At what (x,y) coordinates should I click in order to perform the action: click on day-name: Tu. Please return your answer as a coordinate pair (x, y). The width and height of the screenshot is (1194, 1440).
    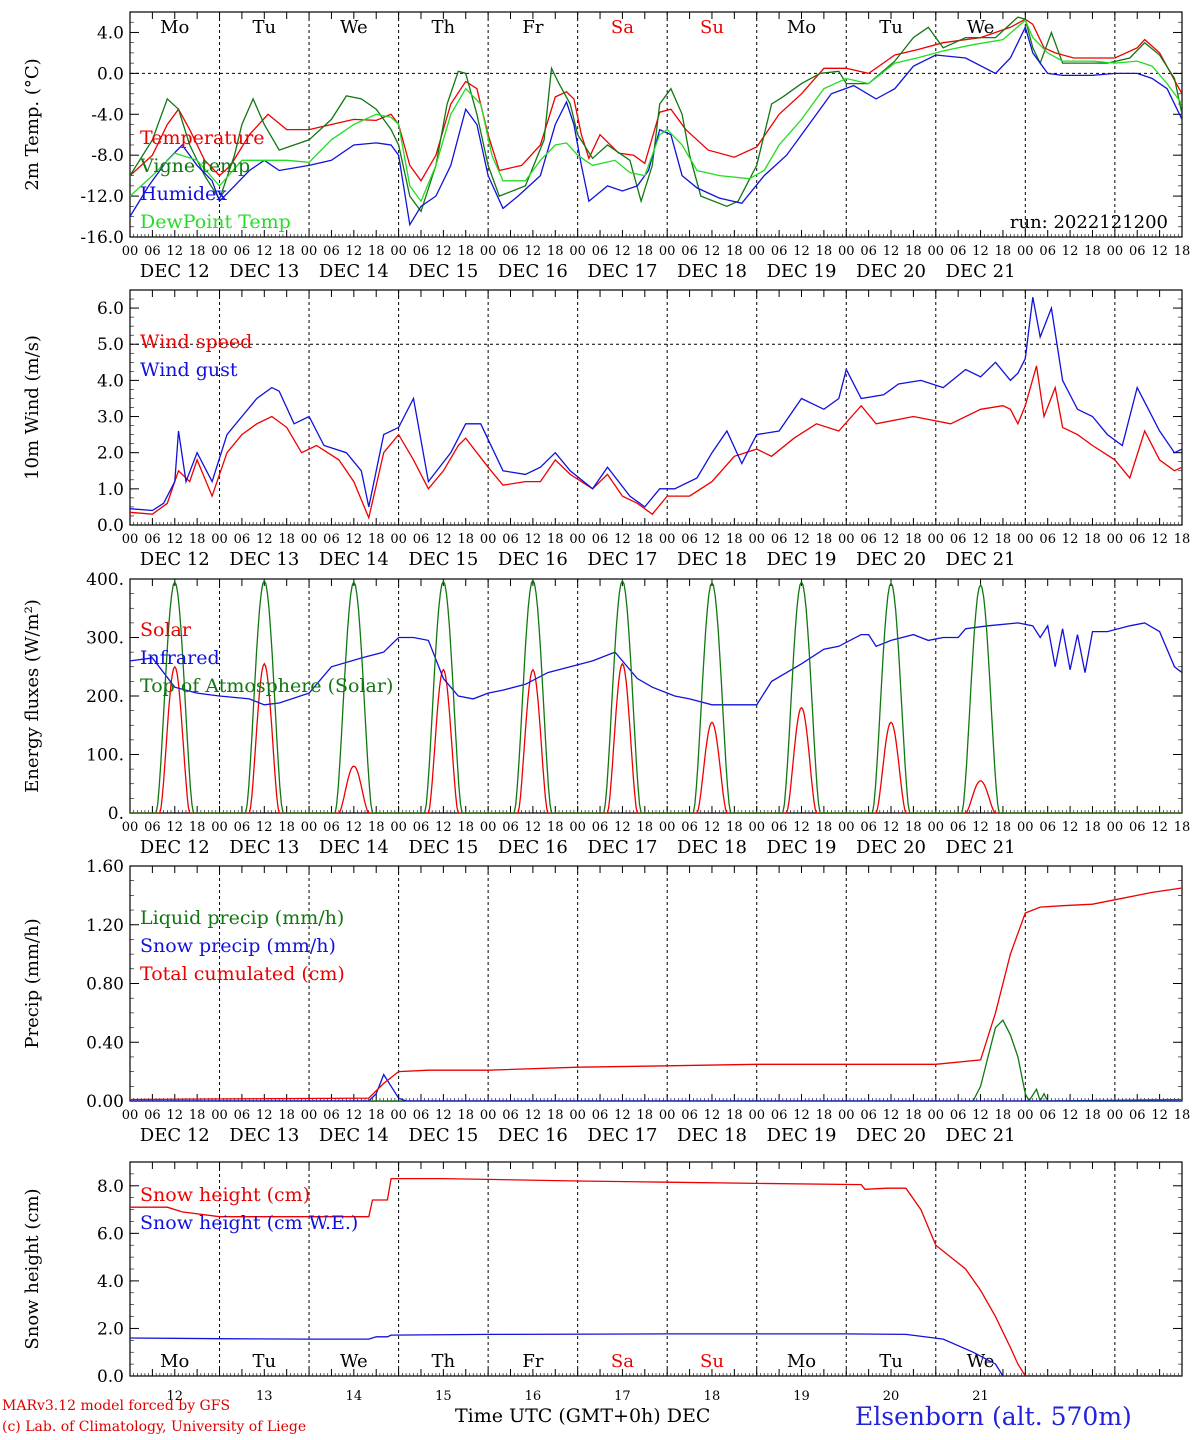
    Looking at the image, I should click on (891, 1361).